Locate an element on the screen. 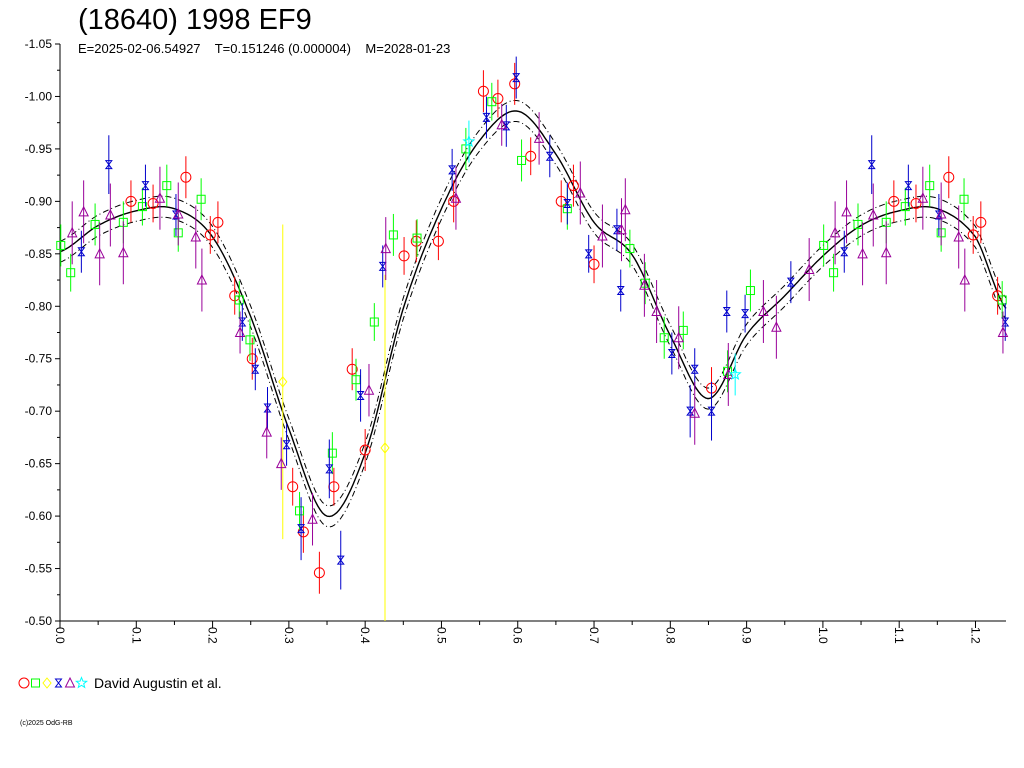 The image size is (1024, 768). legend-symbols is located at coordinates (53, 682).